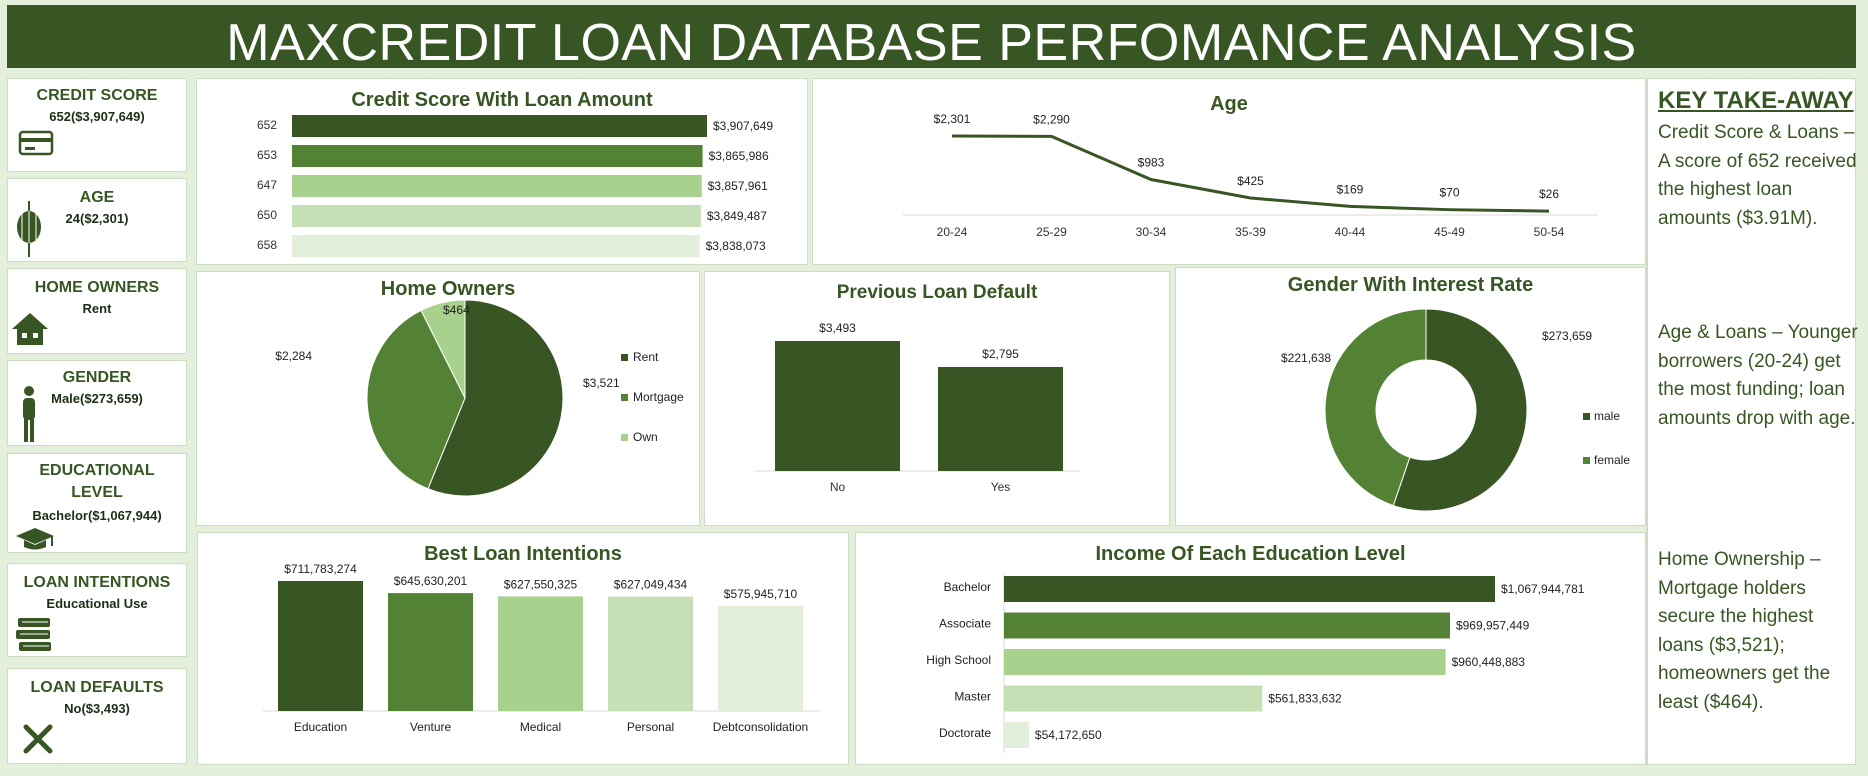 This screenshot has width=1868, height=776. What do you see at coordinates (952, 232) in the screenshot?
I see `x-tick-label: 20-24` at bounding box center [952, 232].